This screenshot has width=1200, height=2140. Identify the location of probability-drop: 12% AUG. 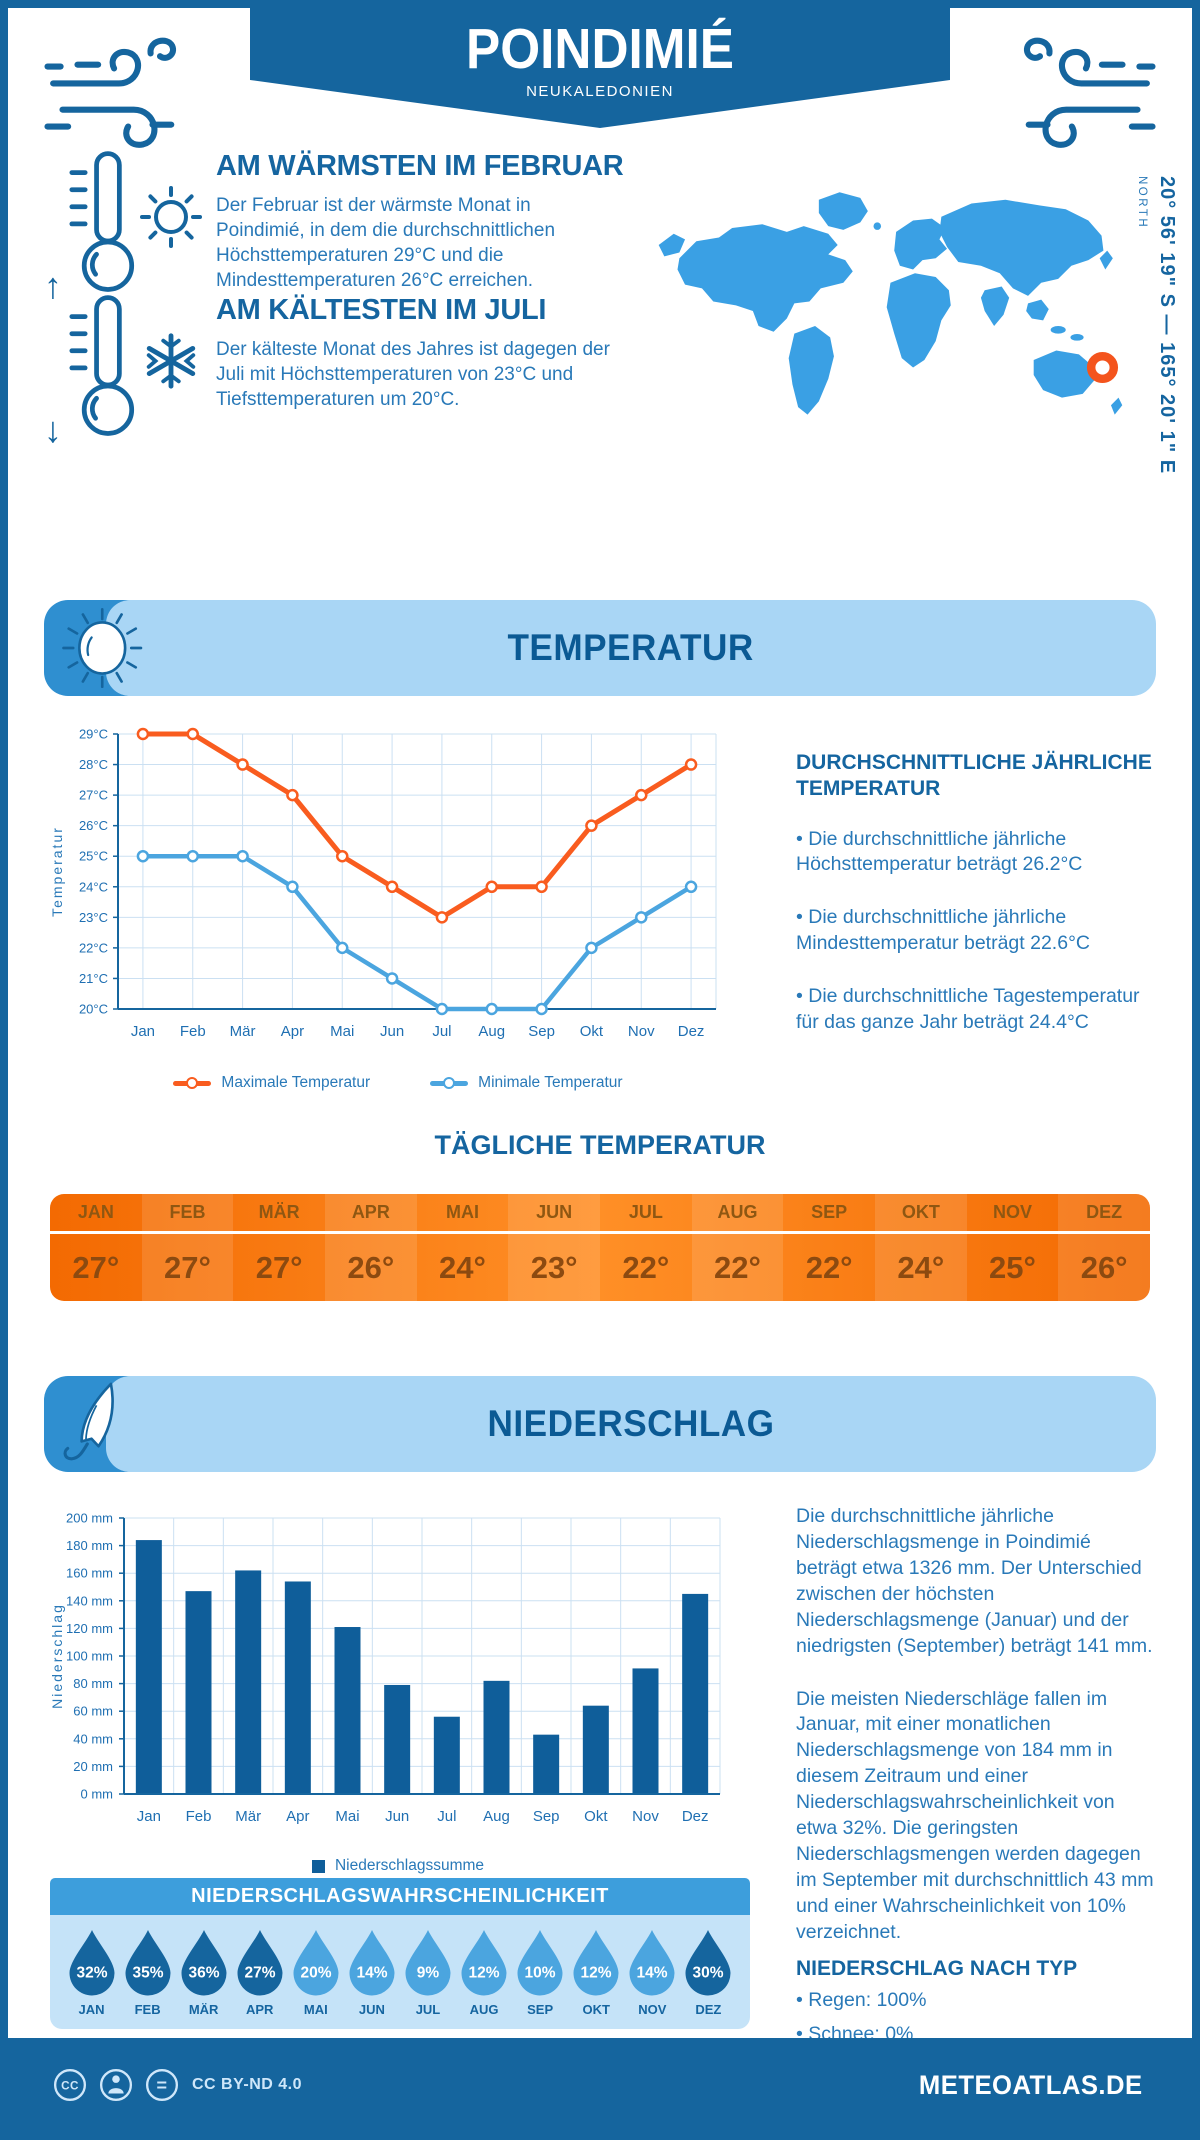
(484, 1972).